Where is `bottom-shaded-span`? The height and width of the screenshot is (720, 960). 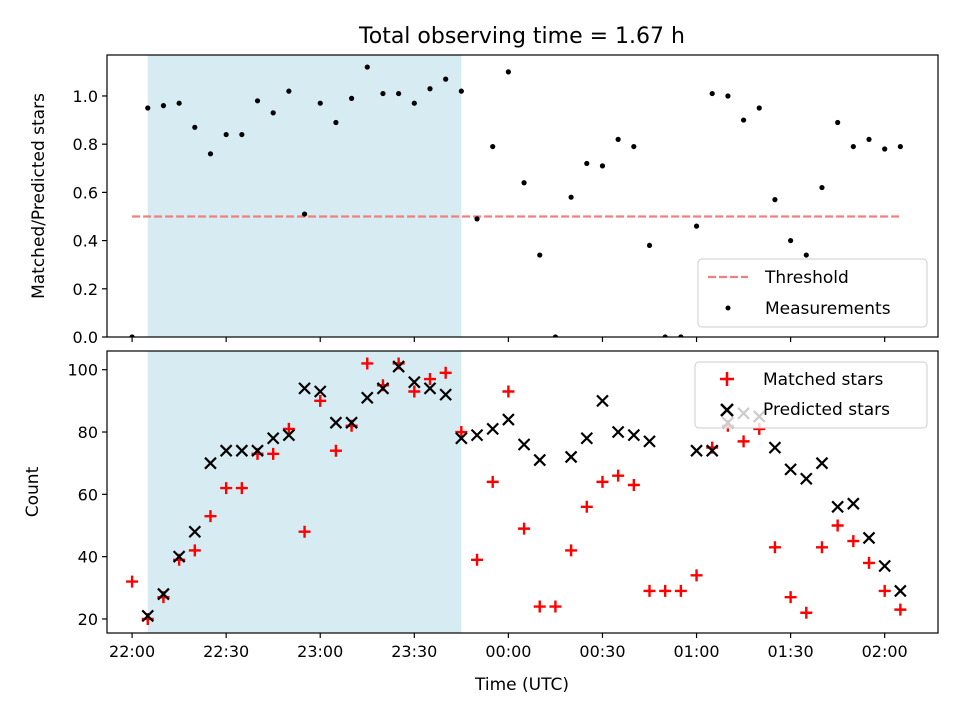
bottom-shaded-span is located at coordinates (304, 492).